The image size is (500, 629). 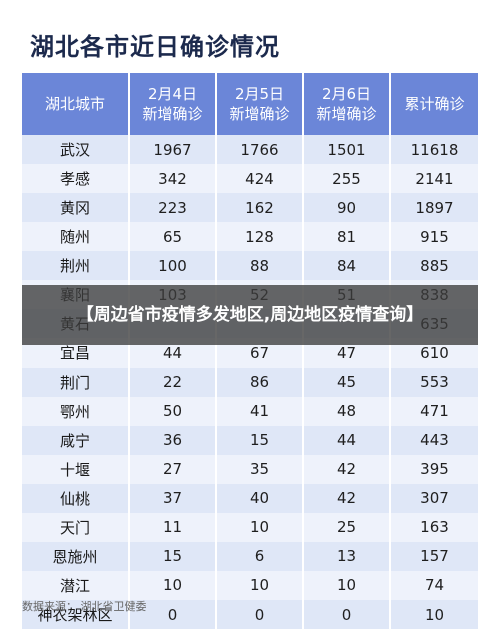 What do you see at coordinates (260, 440) in the screenshot?
I see `cell-feb5: 15` at bounding box center [260, 440].